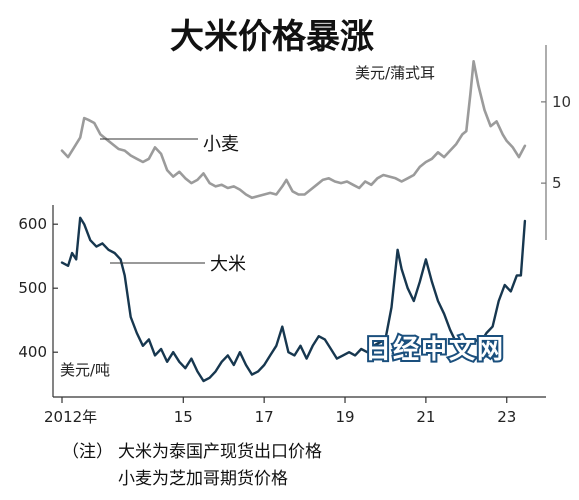 This screenshot has width=579, height=500. Describe the element at coordinates (220, 452) in the screenshot. I see `note-rice: 大米为泰国产现货出口价格` at that location.